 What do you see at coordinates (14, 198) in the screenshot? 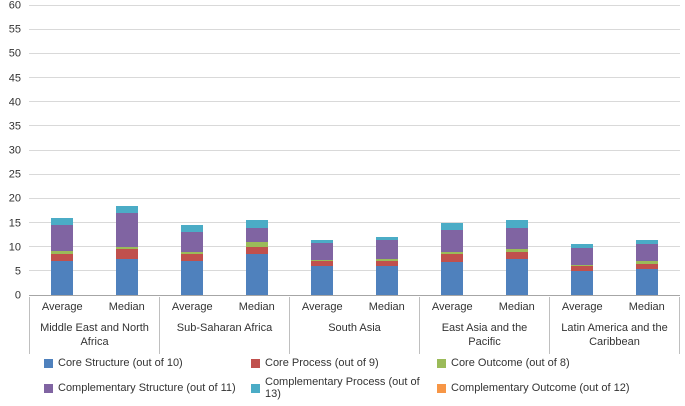
I see `y-tick-label: 20` at bounding box center [14, 198].